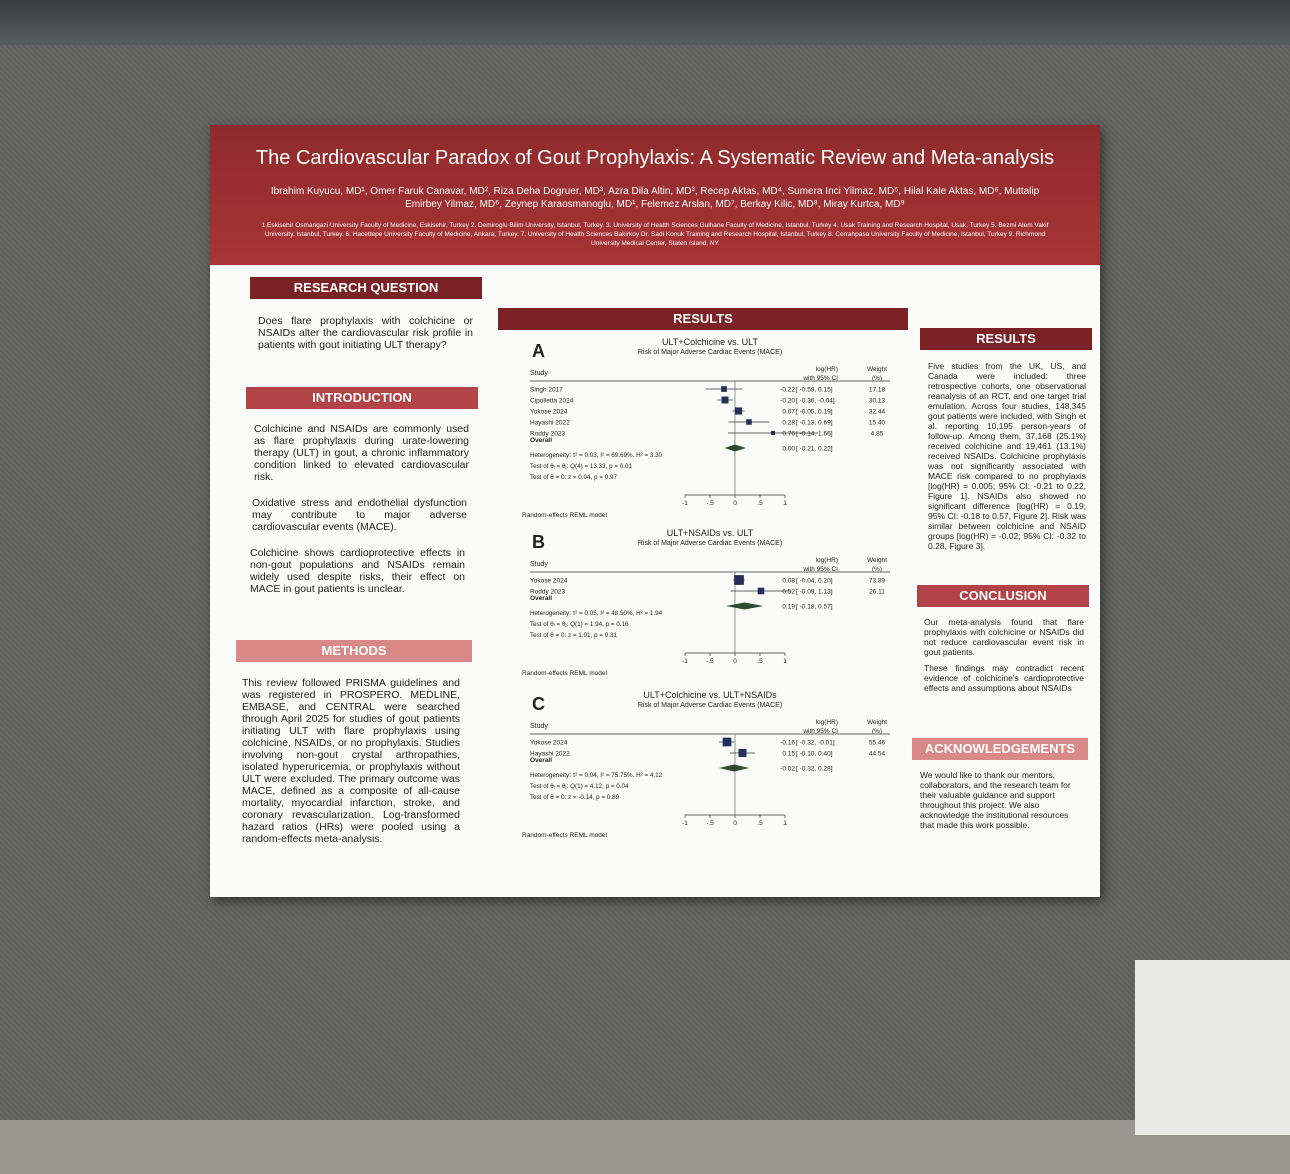 This screenshot has width=1290, height=1174. What do you see at coordinates (573, 635) in the screenshot?
I see `heterogeneity-stat: Test of θ = 0: z = 1.01, p = 0.31` at bounding box center [573, 635].